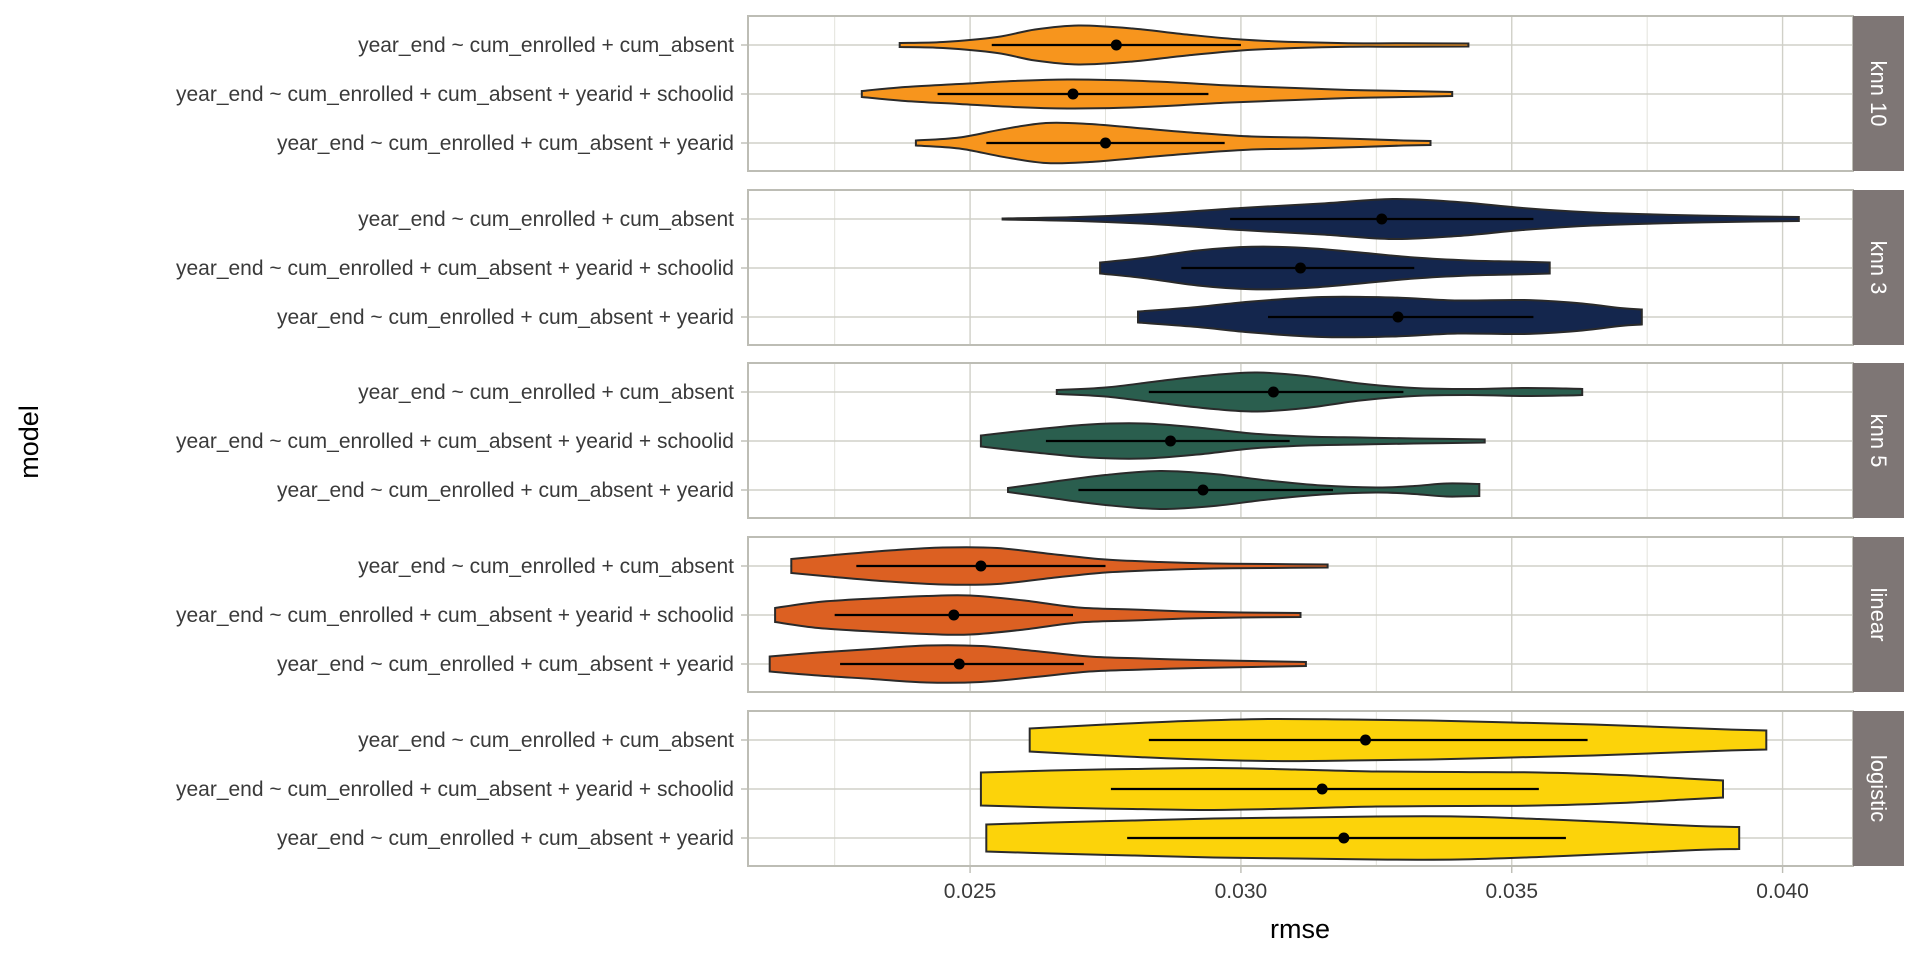  What do you see at coordinates (29, 442) in the screenshot?
I see `y-axis-title: model` at bounding box center [29, 442].